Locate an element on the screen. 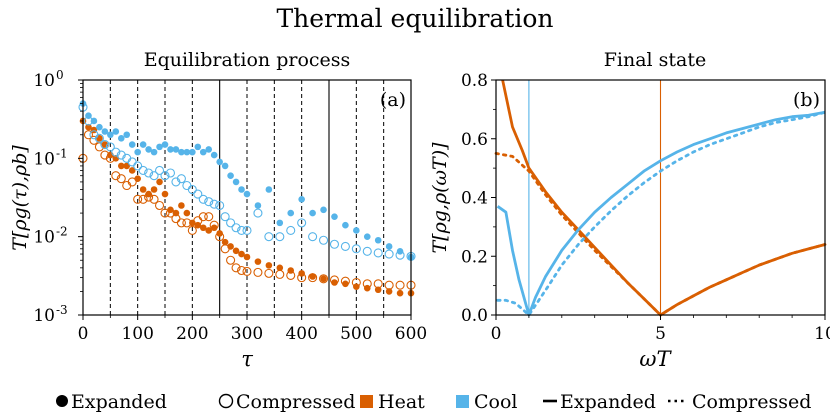 The image size is (830, 415). legend-cool-label: Cool is located at coordinates (496, 402).